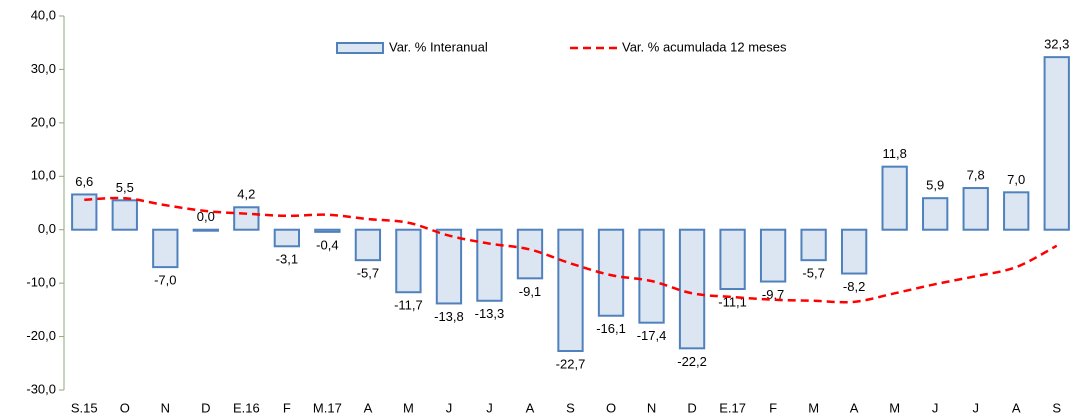 This screenshot has height=420, width=1079. Describe the element at coordinates (246, 194) in the screenshot. I see `value-label: 4,2` at that location.